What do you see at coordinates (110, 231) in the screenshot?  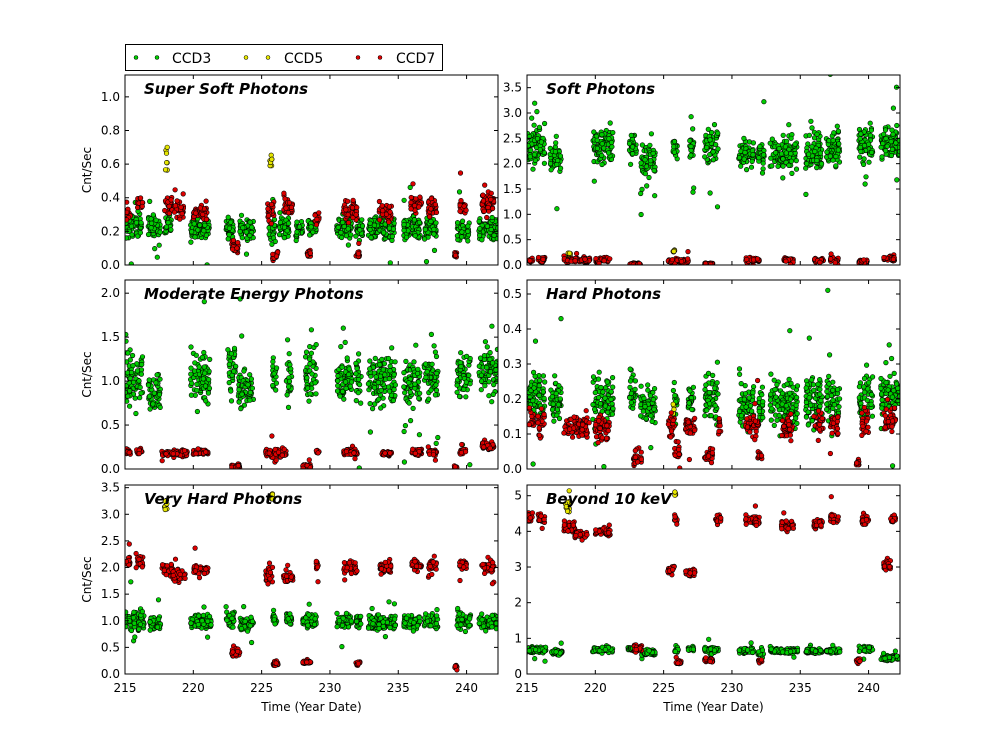 I see `y-tick-label: 0.2` at bounding box center [110, 231].